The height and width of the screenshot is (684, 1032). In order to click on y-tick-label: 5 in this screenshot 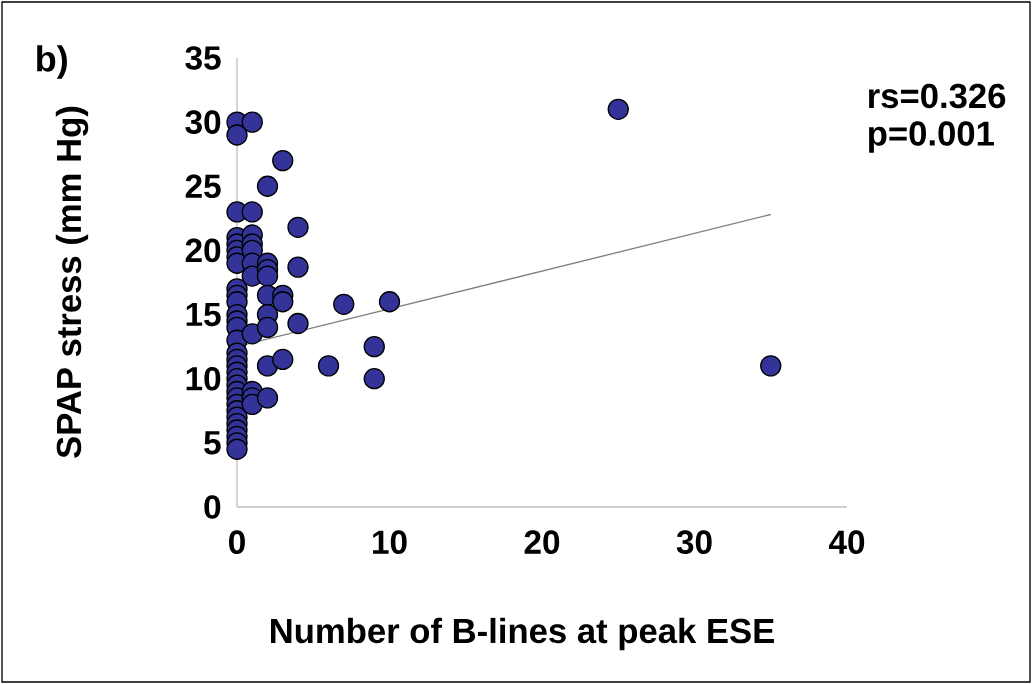, I will do `click(212, 443)`.